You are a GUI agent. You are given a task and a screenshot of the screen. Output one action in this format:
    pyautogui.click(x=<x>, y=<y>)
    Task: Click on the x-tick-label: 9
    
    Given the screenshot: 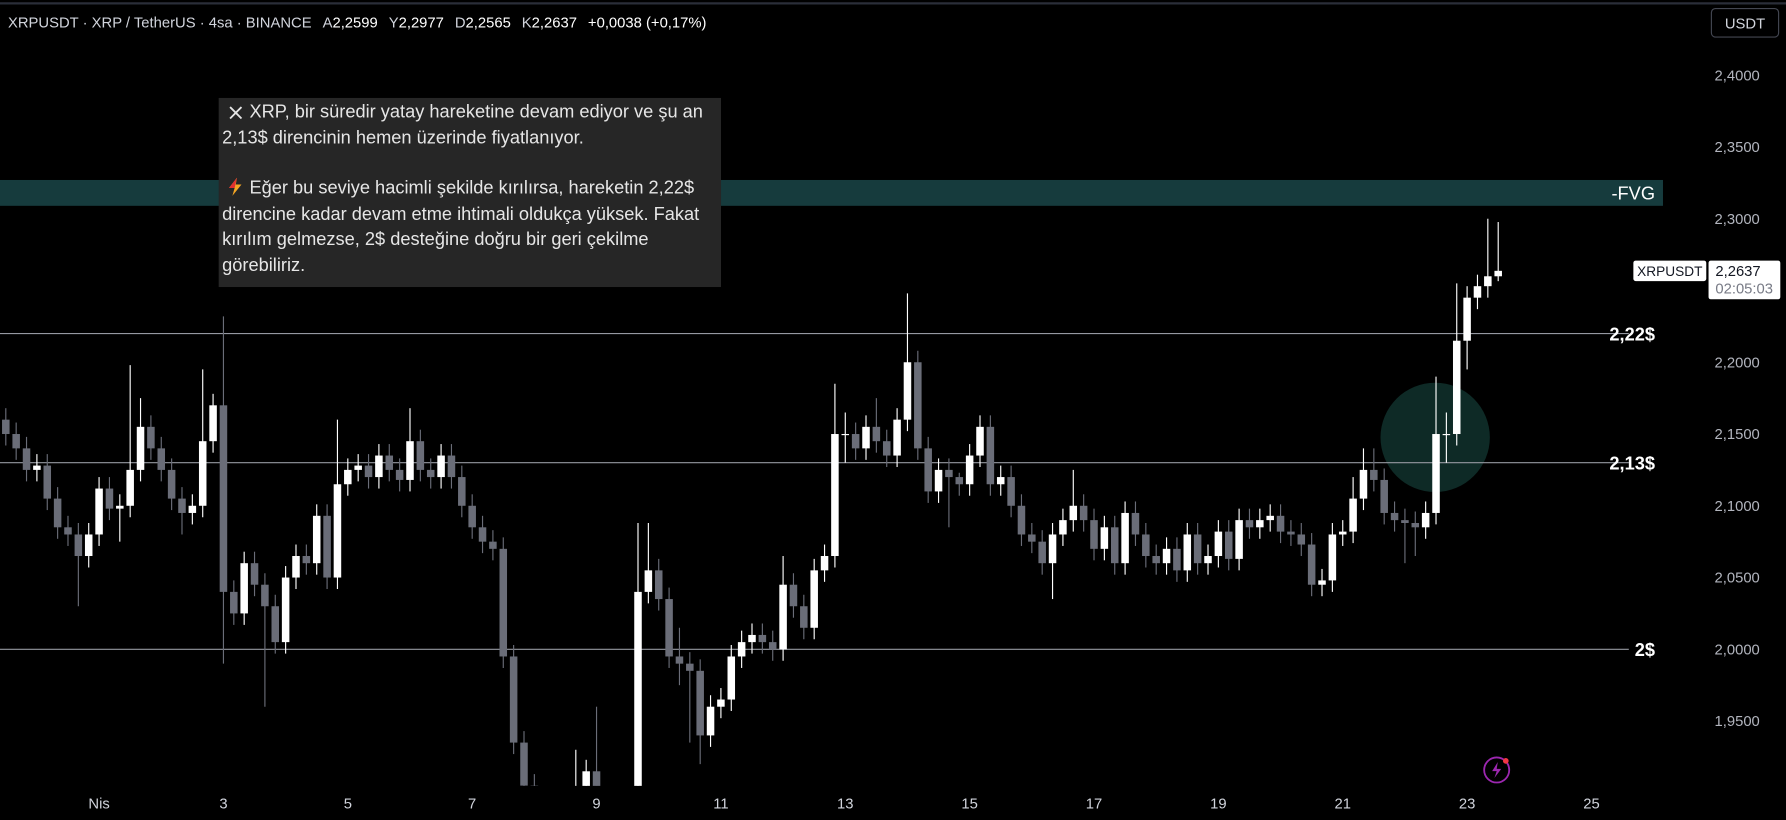 What is the action you would take?
    pyautogui.click(x=596, y=805)
    